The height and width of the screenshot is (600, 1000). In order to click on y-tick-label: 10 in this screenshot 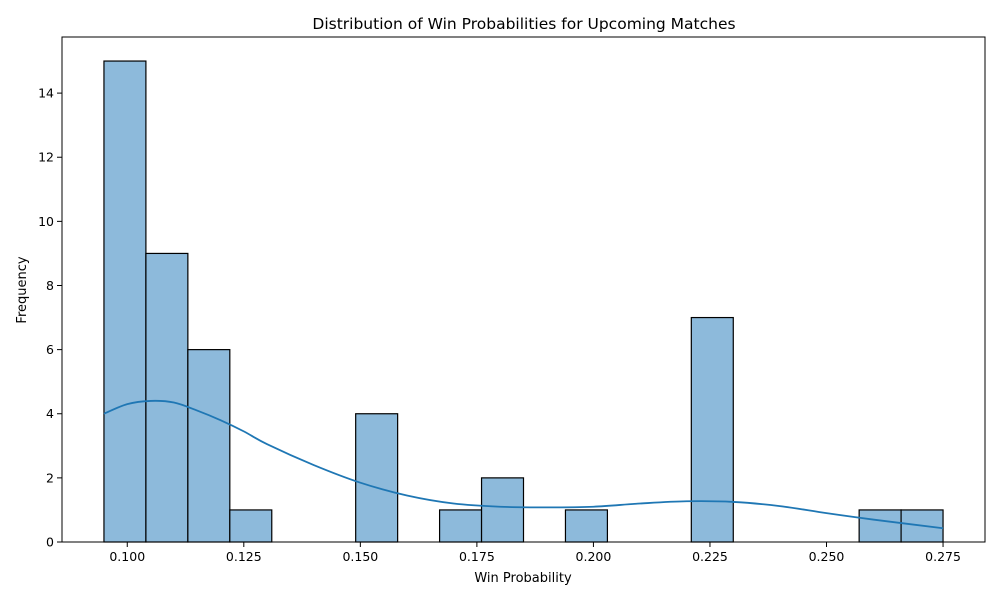, I will do `click(46, 221)`.